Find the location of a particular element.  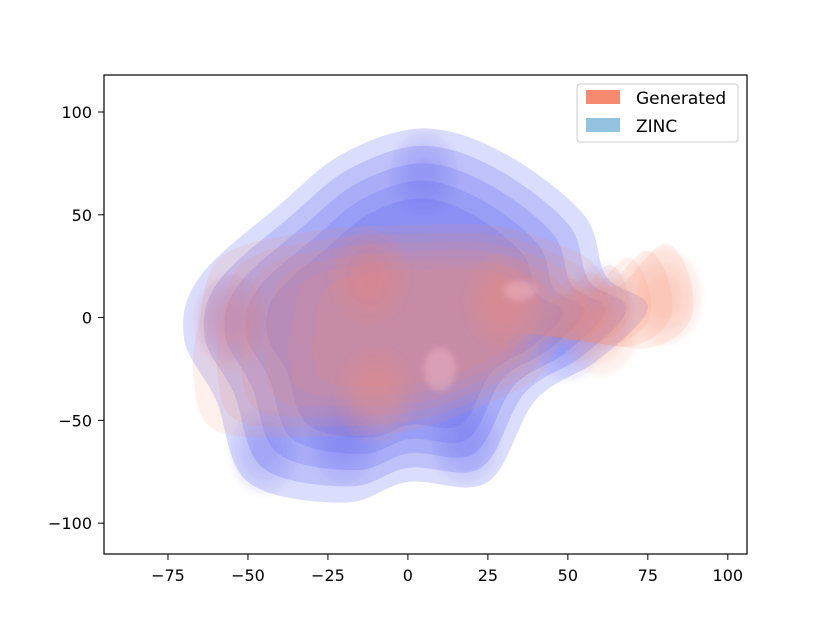

legend-label-generated: Generated is located at coordinates (681, 99).